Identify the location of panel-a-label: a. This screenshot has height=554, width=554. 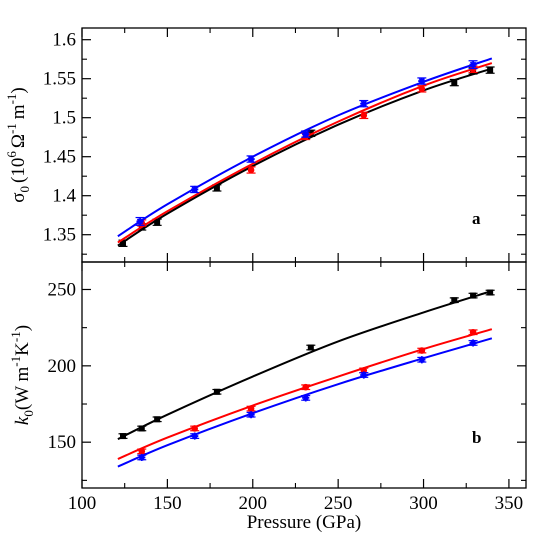
(476, 218).